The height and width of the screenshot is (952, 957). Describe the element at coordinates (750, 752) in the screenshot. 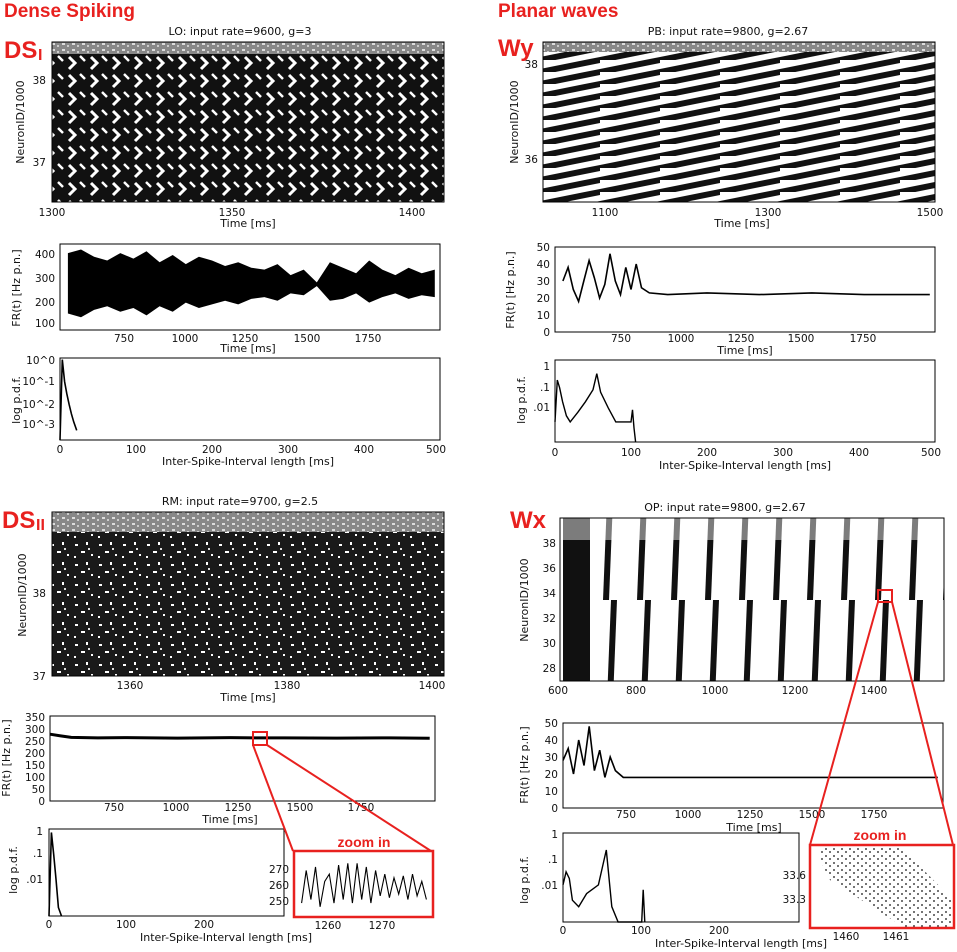

I see `op-rate-line` at that location.